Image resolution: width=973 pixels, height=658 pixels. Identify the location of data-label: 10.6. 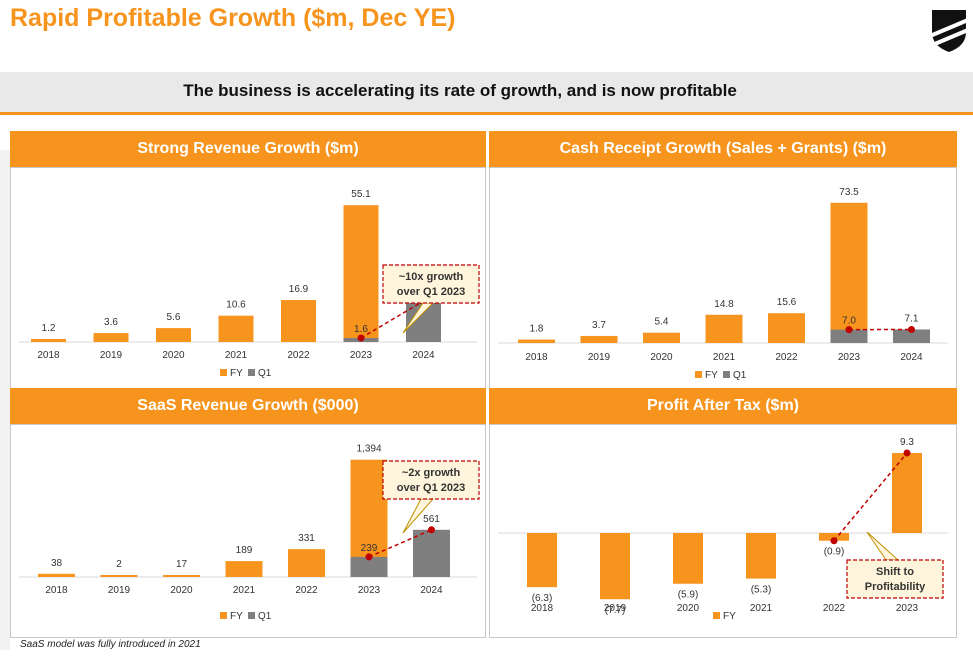
(236, 305).